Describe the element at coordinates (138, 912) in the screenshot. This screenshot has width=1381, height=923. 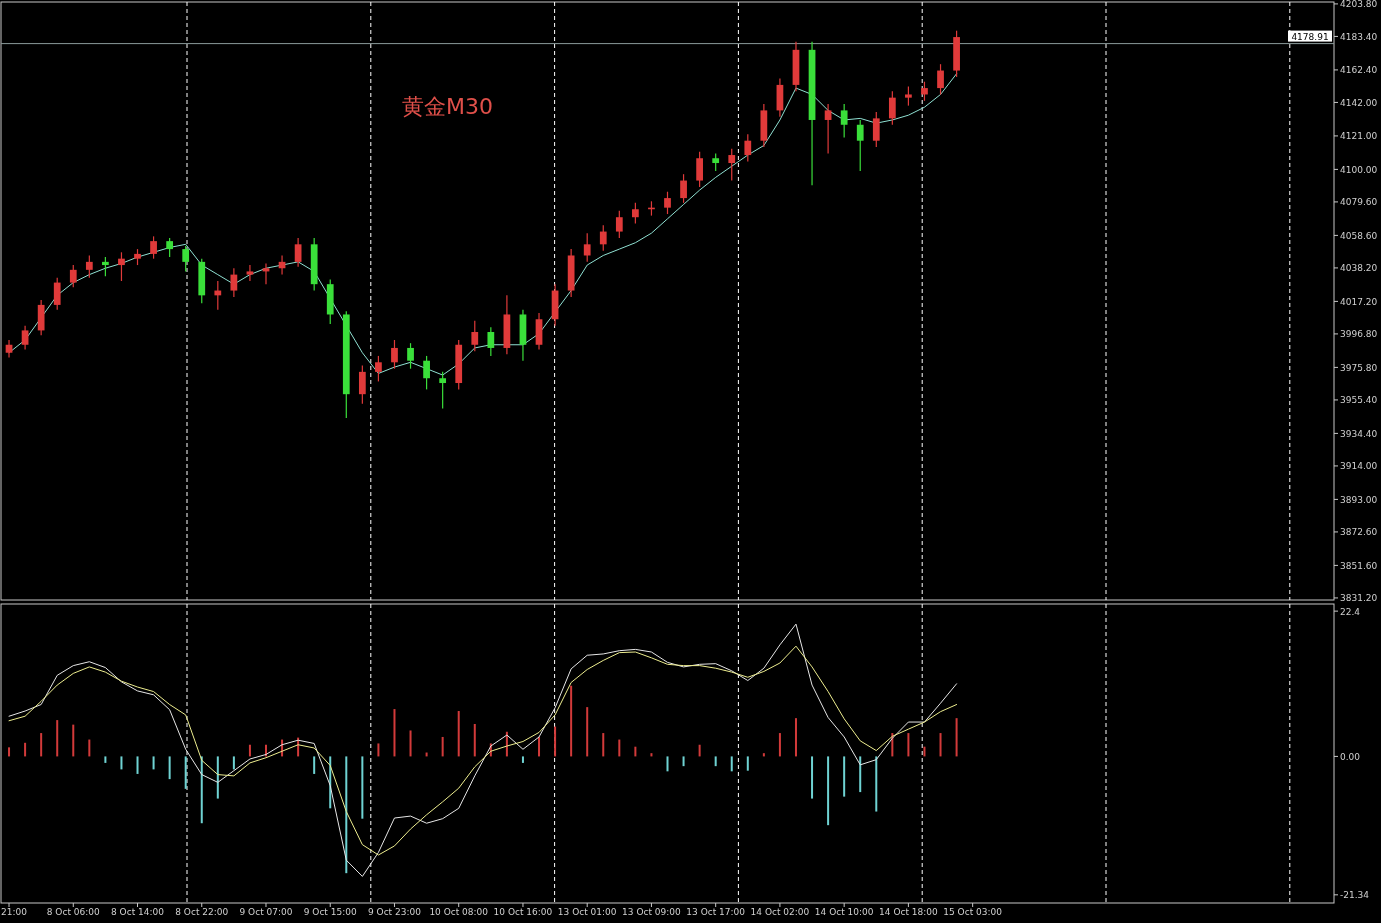
I see `x-tick-label: 8 Oct 14:00` at that location.